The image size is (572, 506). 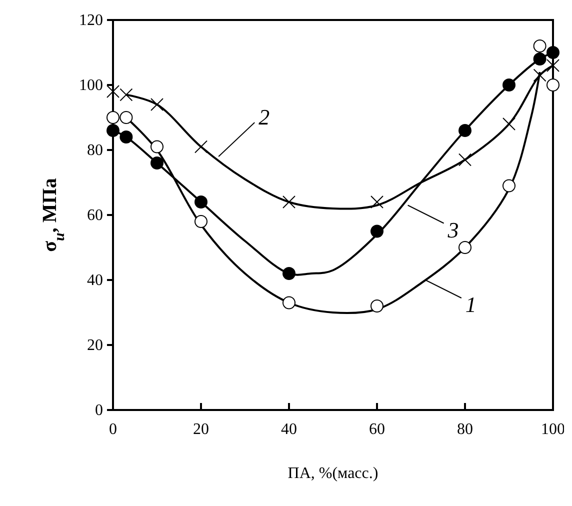 What do you see at coordinates (95, 150) in the screenshot?
I see `y-tick-label: 80` at bounding box center [95, 150].